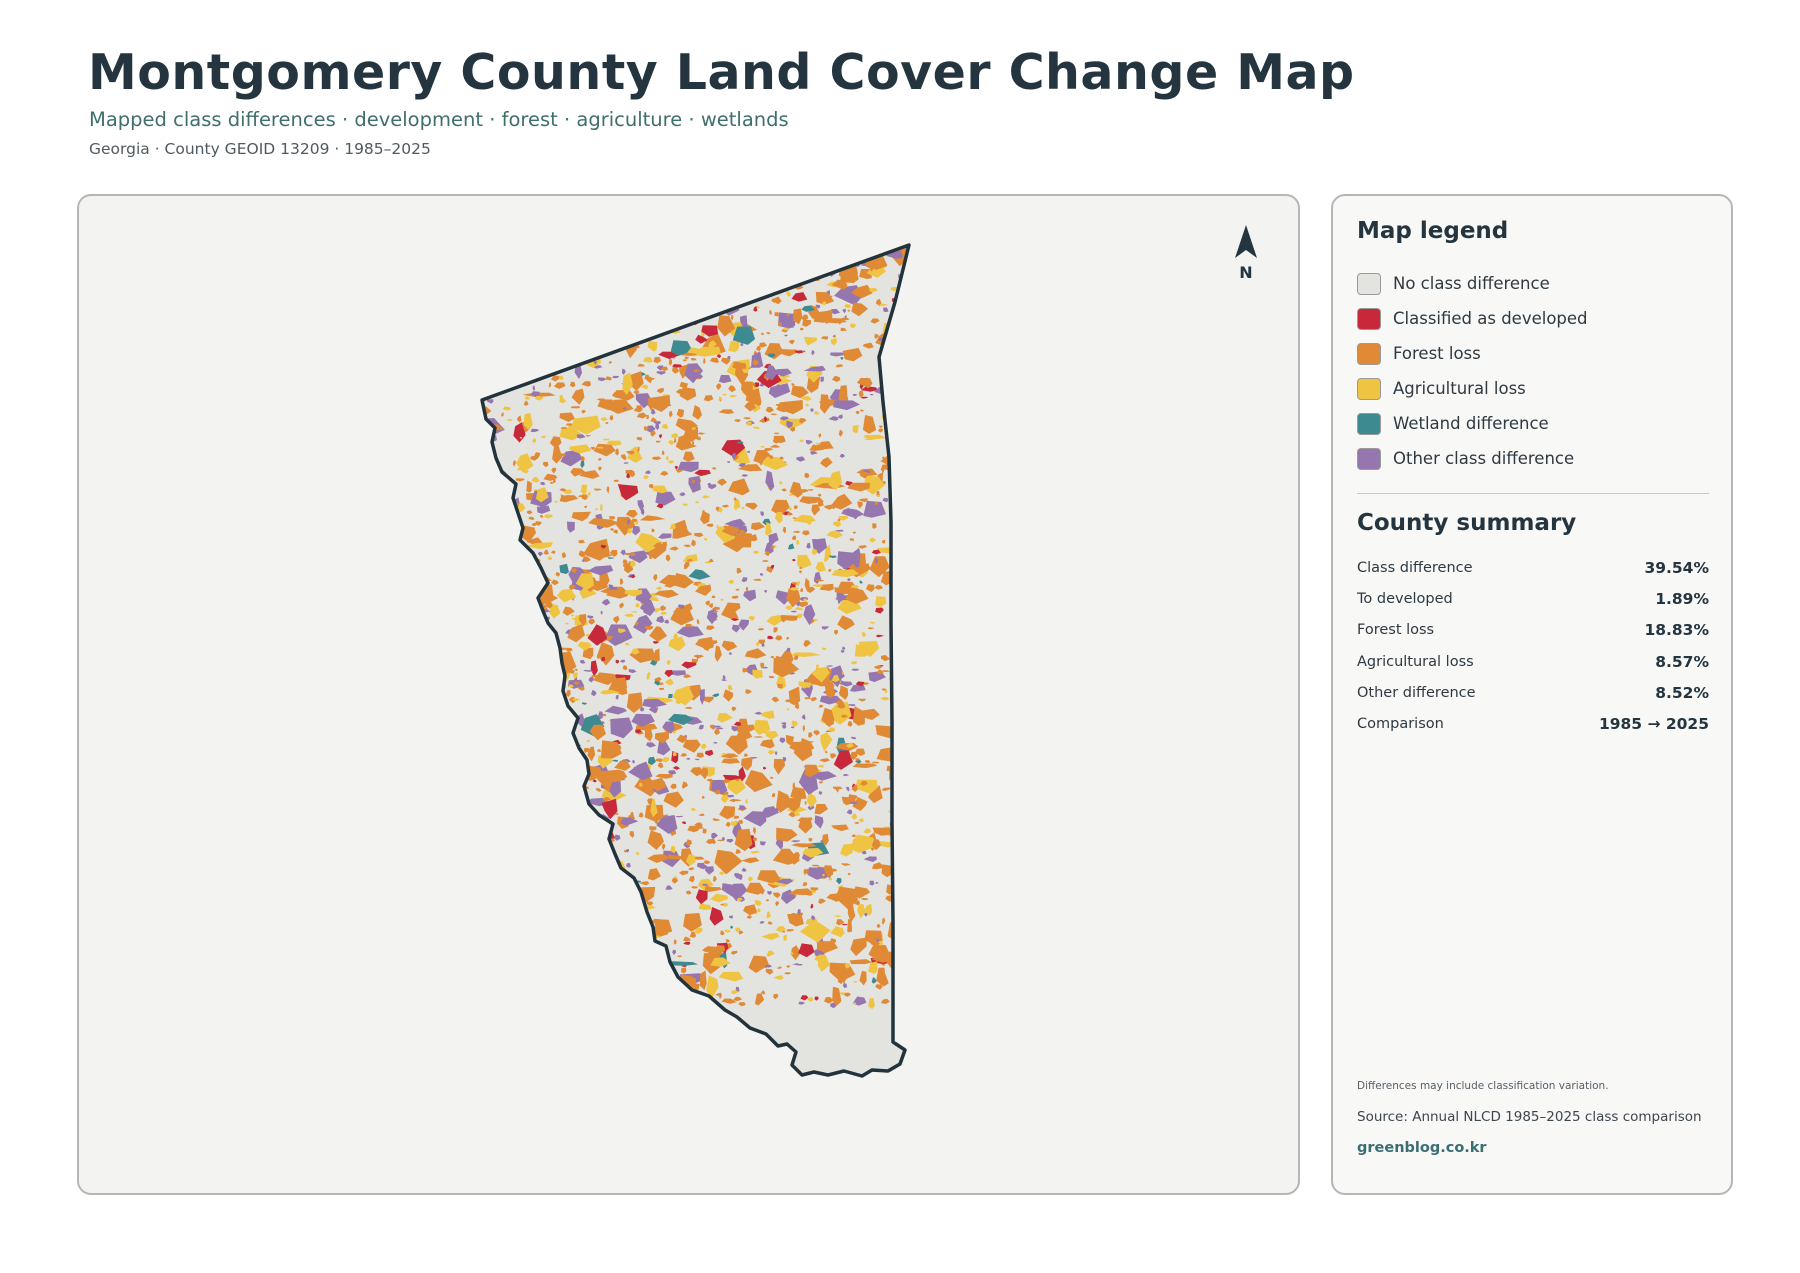 The height and width of the screenshot is (1273, 1800). Describe the element at coordinates (1422, 1148) in the screenshot. I see `credit-link: greenblog.co.kr` at that location.